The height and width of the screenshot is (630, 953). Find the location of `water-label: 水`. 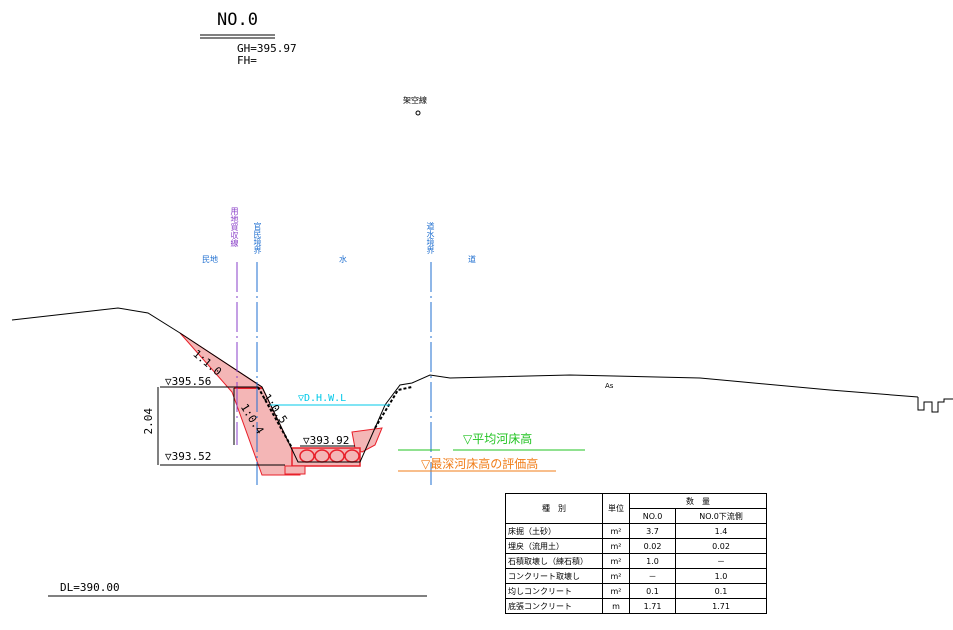

water-label: 水 is located at coordinates (343, 259).